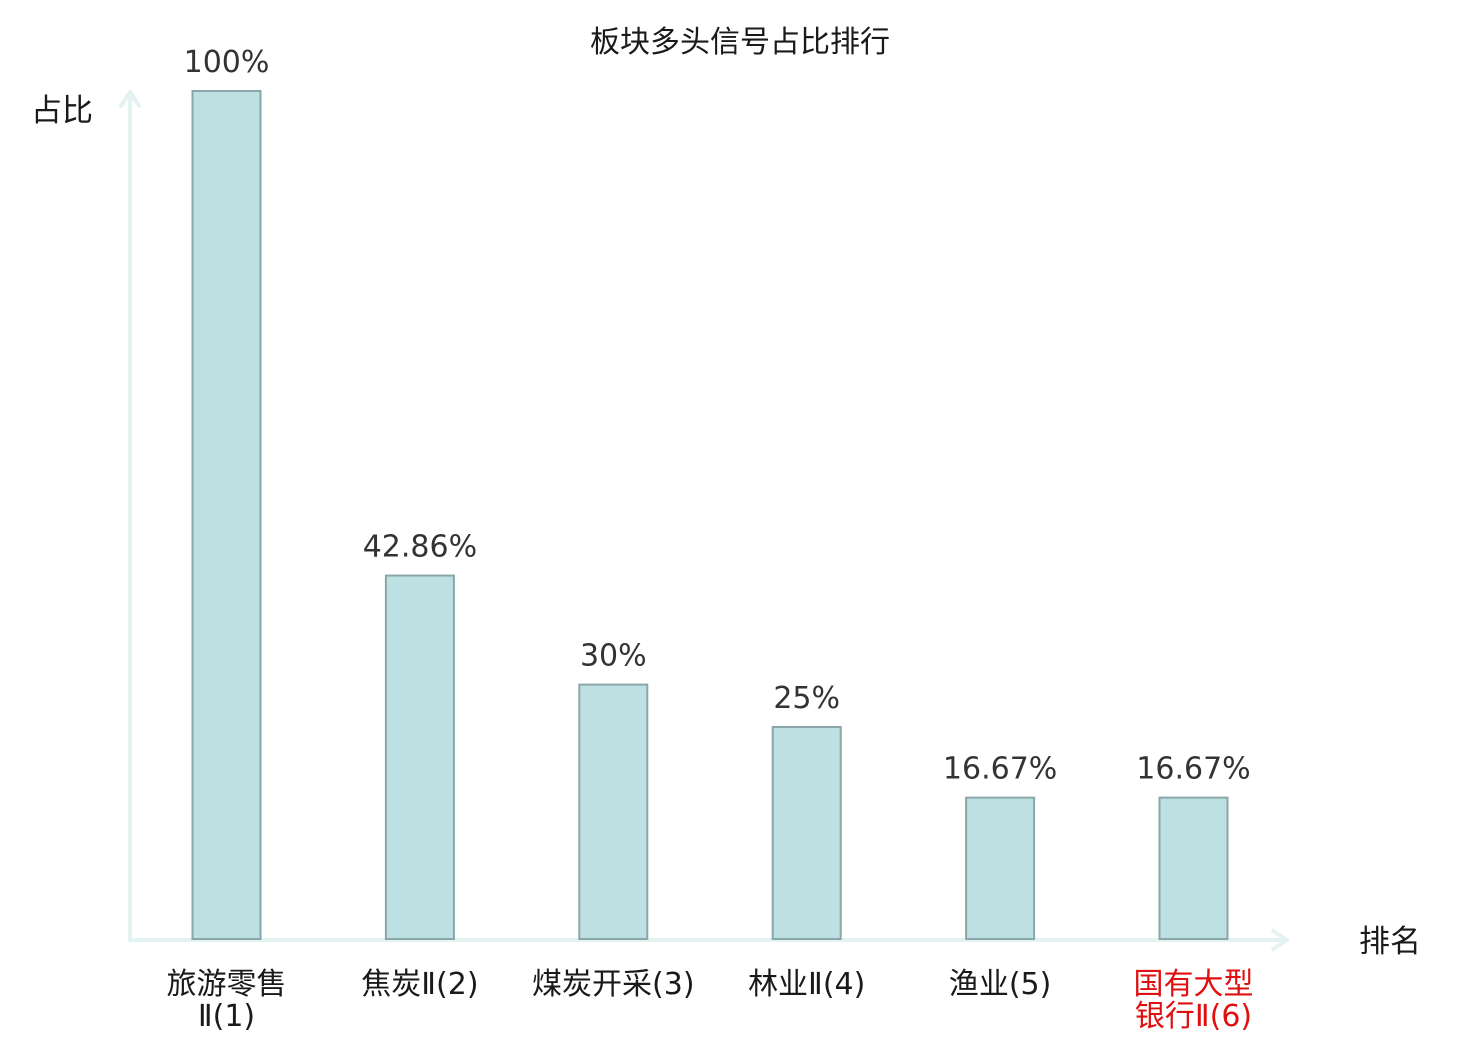  I want to click on category-label-line: Ⅱ(1), so click(226, 1016).